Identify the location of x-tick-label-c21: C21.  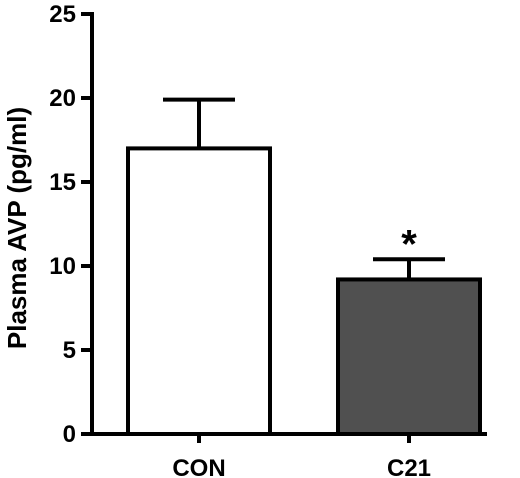
(409, 466).